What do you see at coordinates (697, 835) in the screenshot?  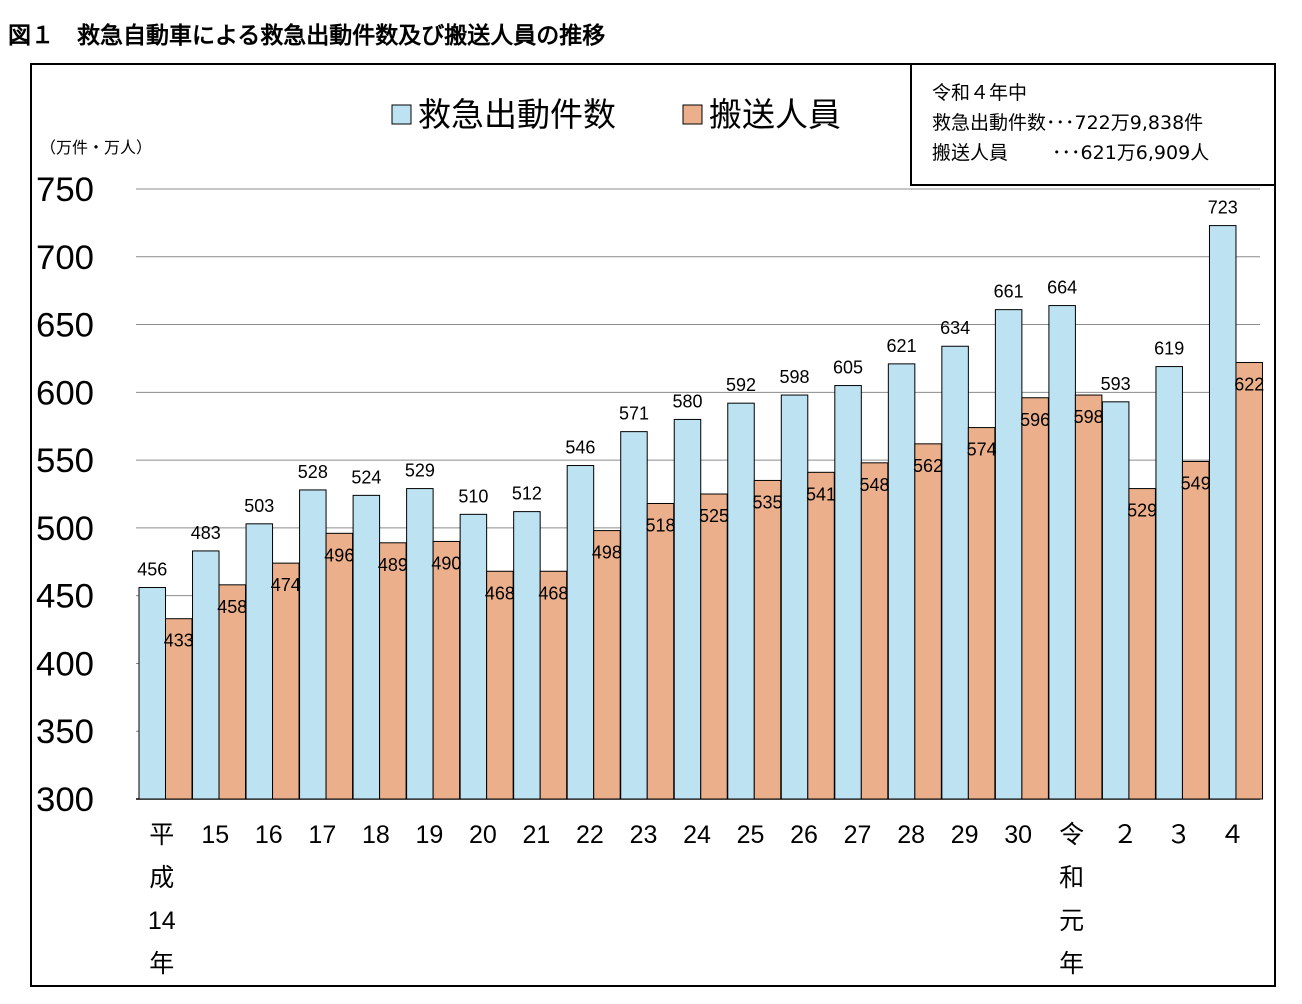 I see `x-tick-label: 24` at bounding box center [697, 835].